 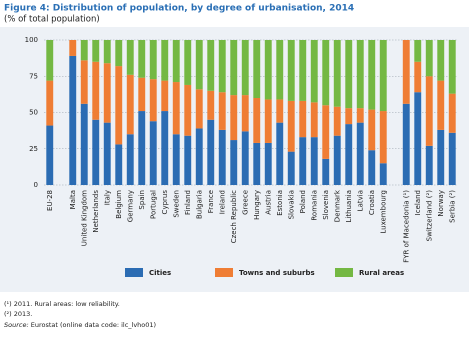 I want to click on source-text: Eurostat (online data code: ilc_lvho01), so click(x=93, y=325).